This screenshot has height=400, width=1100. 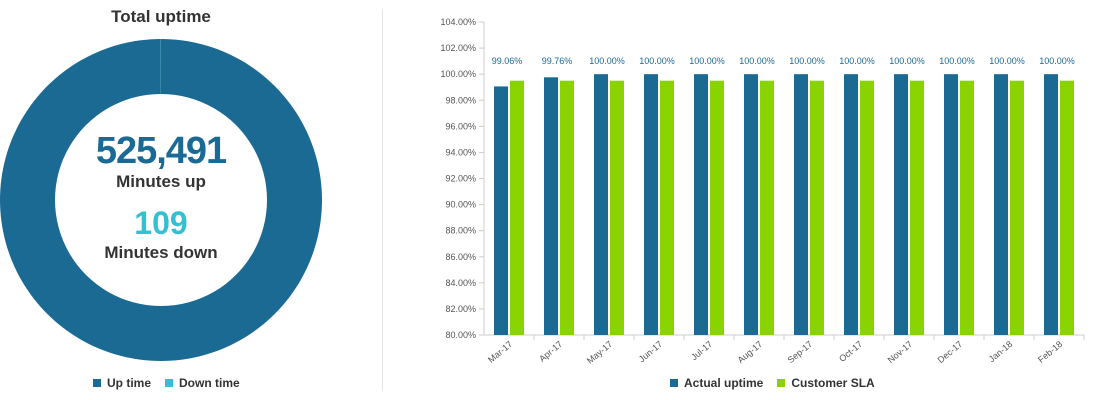 What do you see at coordinates (701, 350) in the screenshot?
I see `x-tick-label: Jul-17` at bounding box center [701, 350].